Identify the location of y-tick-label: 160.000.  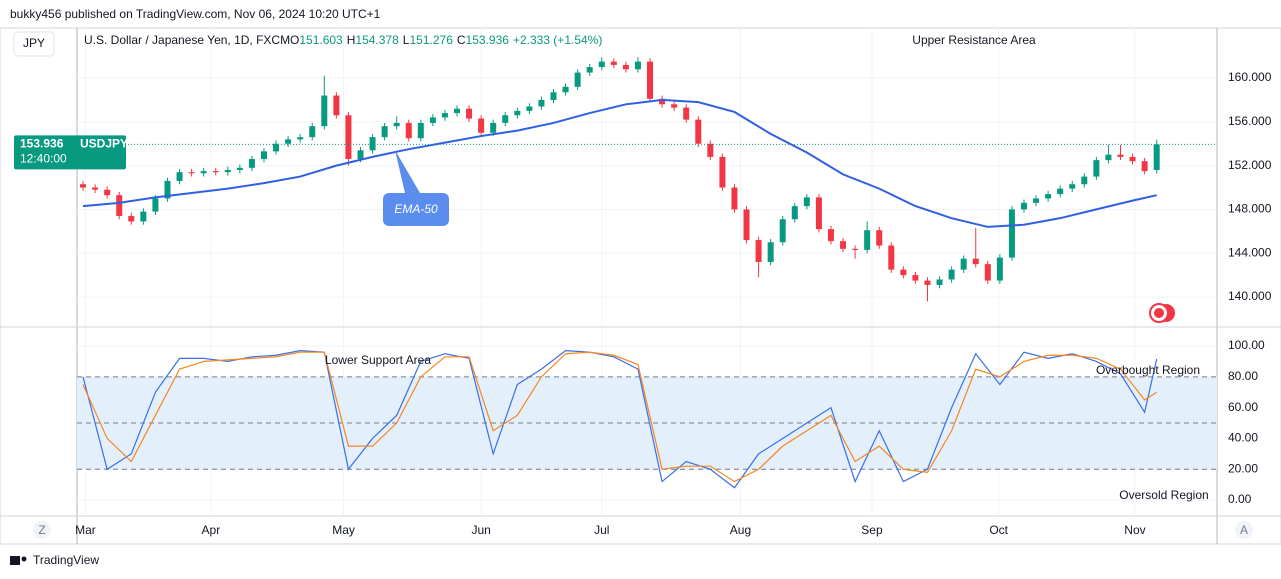
(1250, 77).